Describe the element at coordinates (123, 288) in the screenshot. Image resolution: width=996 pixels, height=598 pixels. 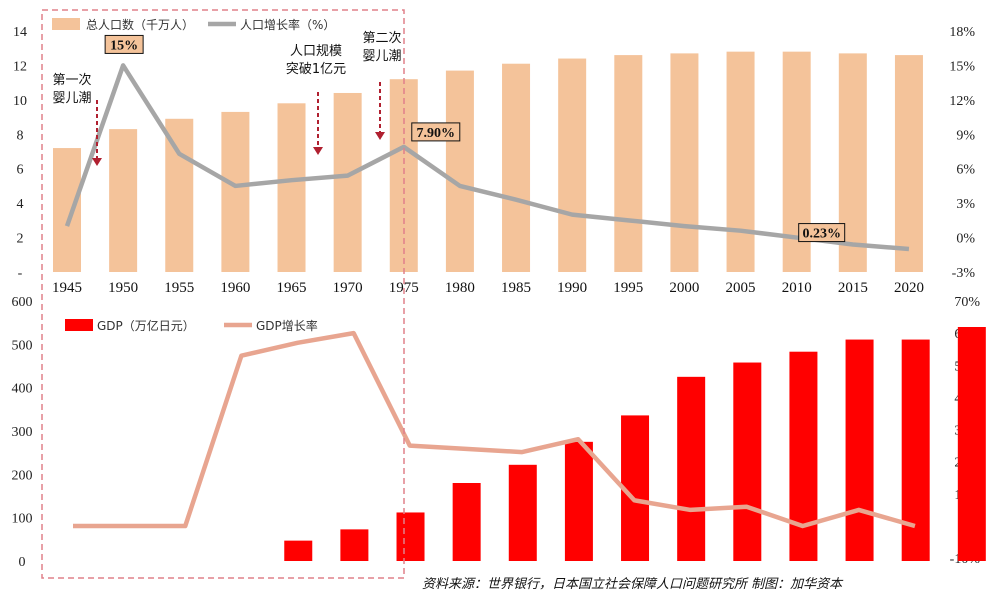
I see `x-axis-tick: 1950` at that location.